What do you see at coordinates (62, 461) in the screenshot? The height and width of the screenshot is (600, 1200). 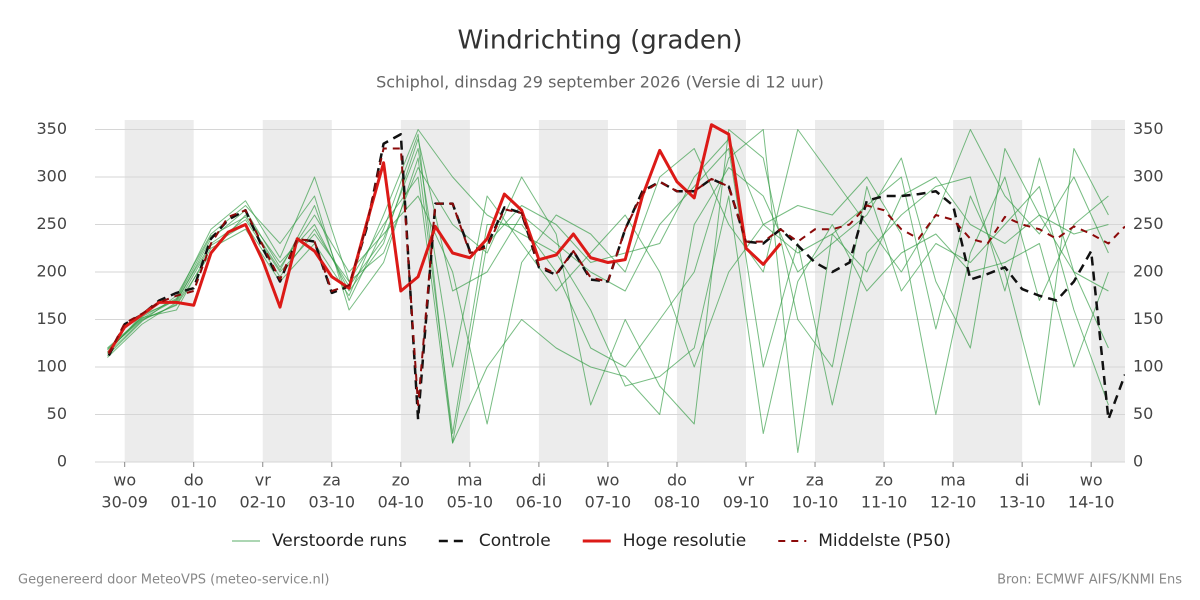 I see `y-tick-label: 0` at bounding box center [62, 461].